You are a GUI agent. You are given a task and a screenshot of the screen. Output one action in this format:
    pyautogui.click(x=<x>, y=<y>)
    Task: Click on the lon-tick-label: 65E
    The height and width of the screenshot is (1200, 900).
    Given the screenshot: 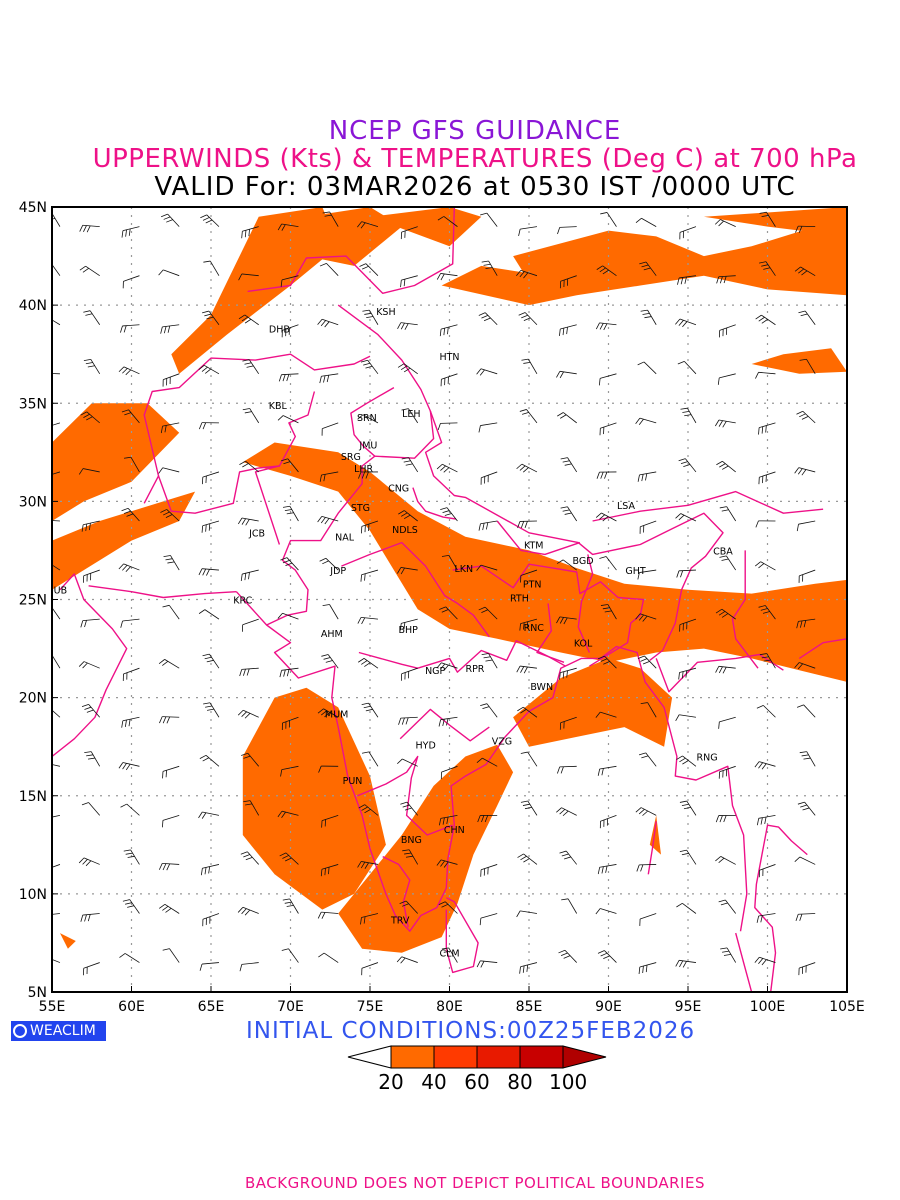 What is the action you would take?
    pyautogui.click(x=211, y=1007)
    